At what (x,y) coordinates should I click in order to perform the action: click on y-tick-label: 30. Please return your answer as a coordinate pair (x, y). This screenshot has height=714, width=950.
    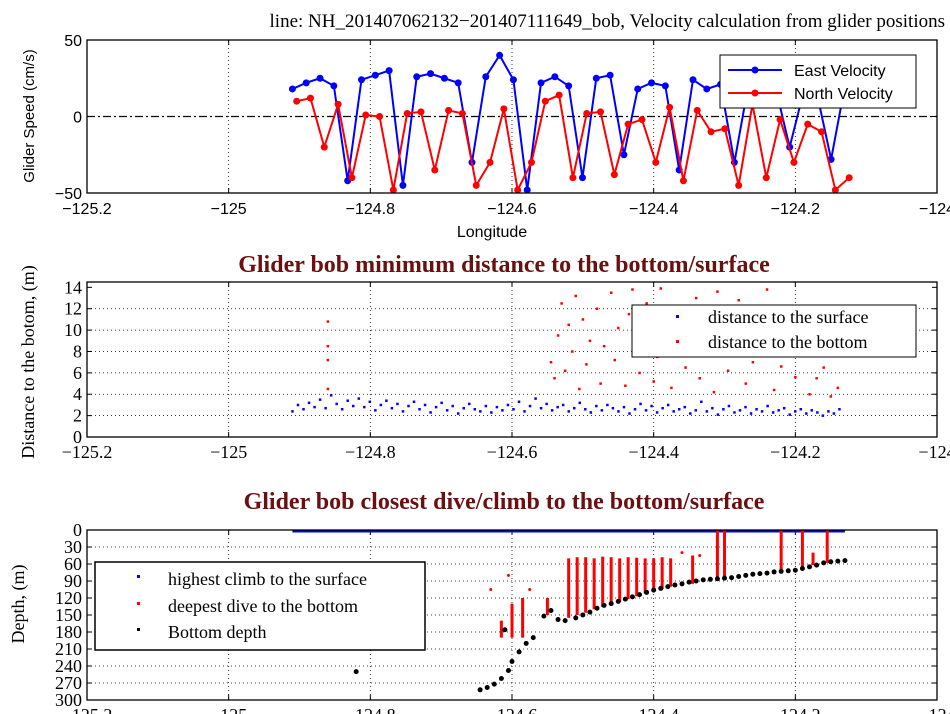
    Looking at the image, I should click on (73, 547).